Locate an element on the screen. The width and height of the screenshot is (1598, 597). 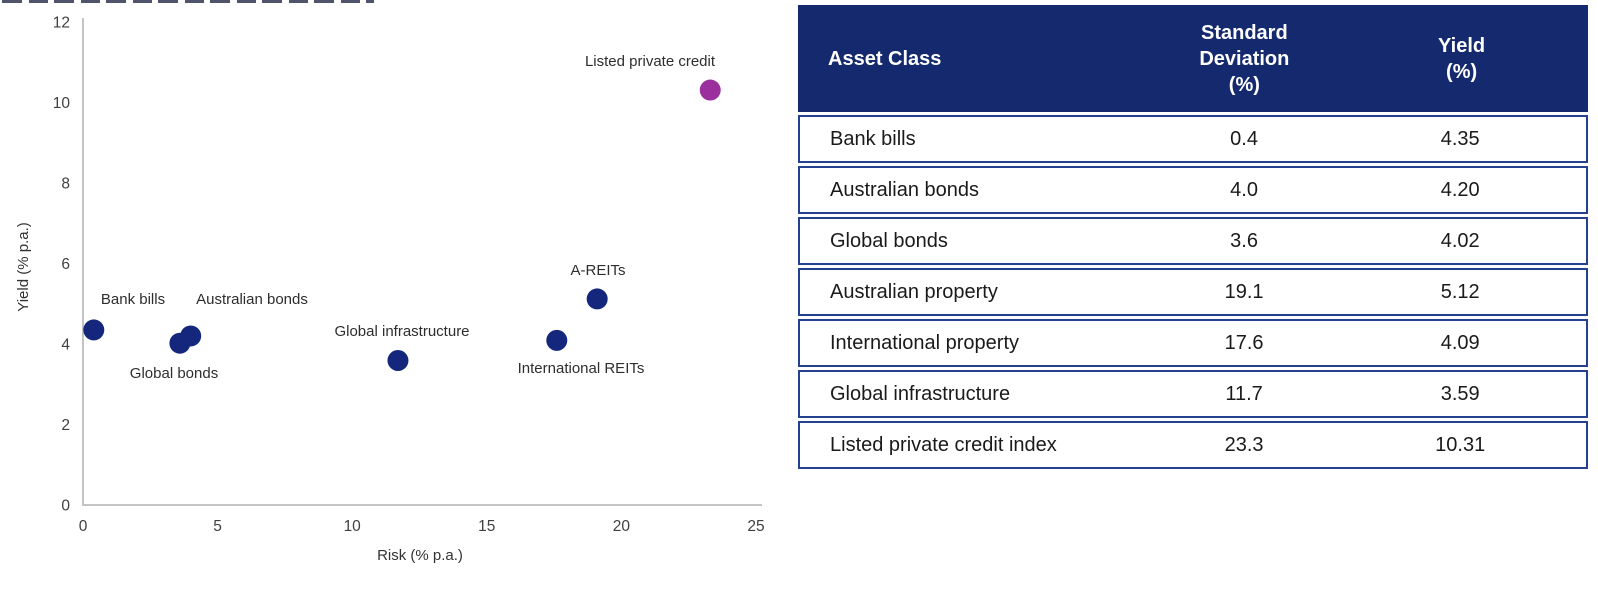
cell-yield: 4.20 is located at coordinates (1460, 189).